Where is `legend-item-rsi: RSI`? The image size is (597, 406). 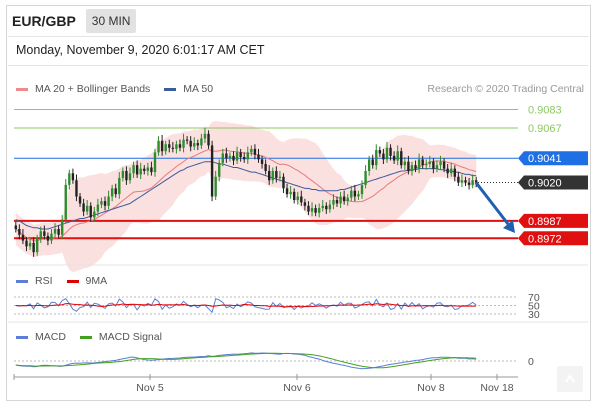 legend-item-rsi: RSI is located at coordinates (34, 281).